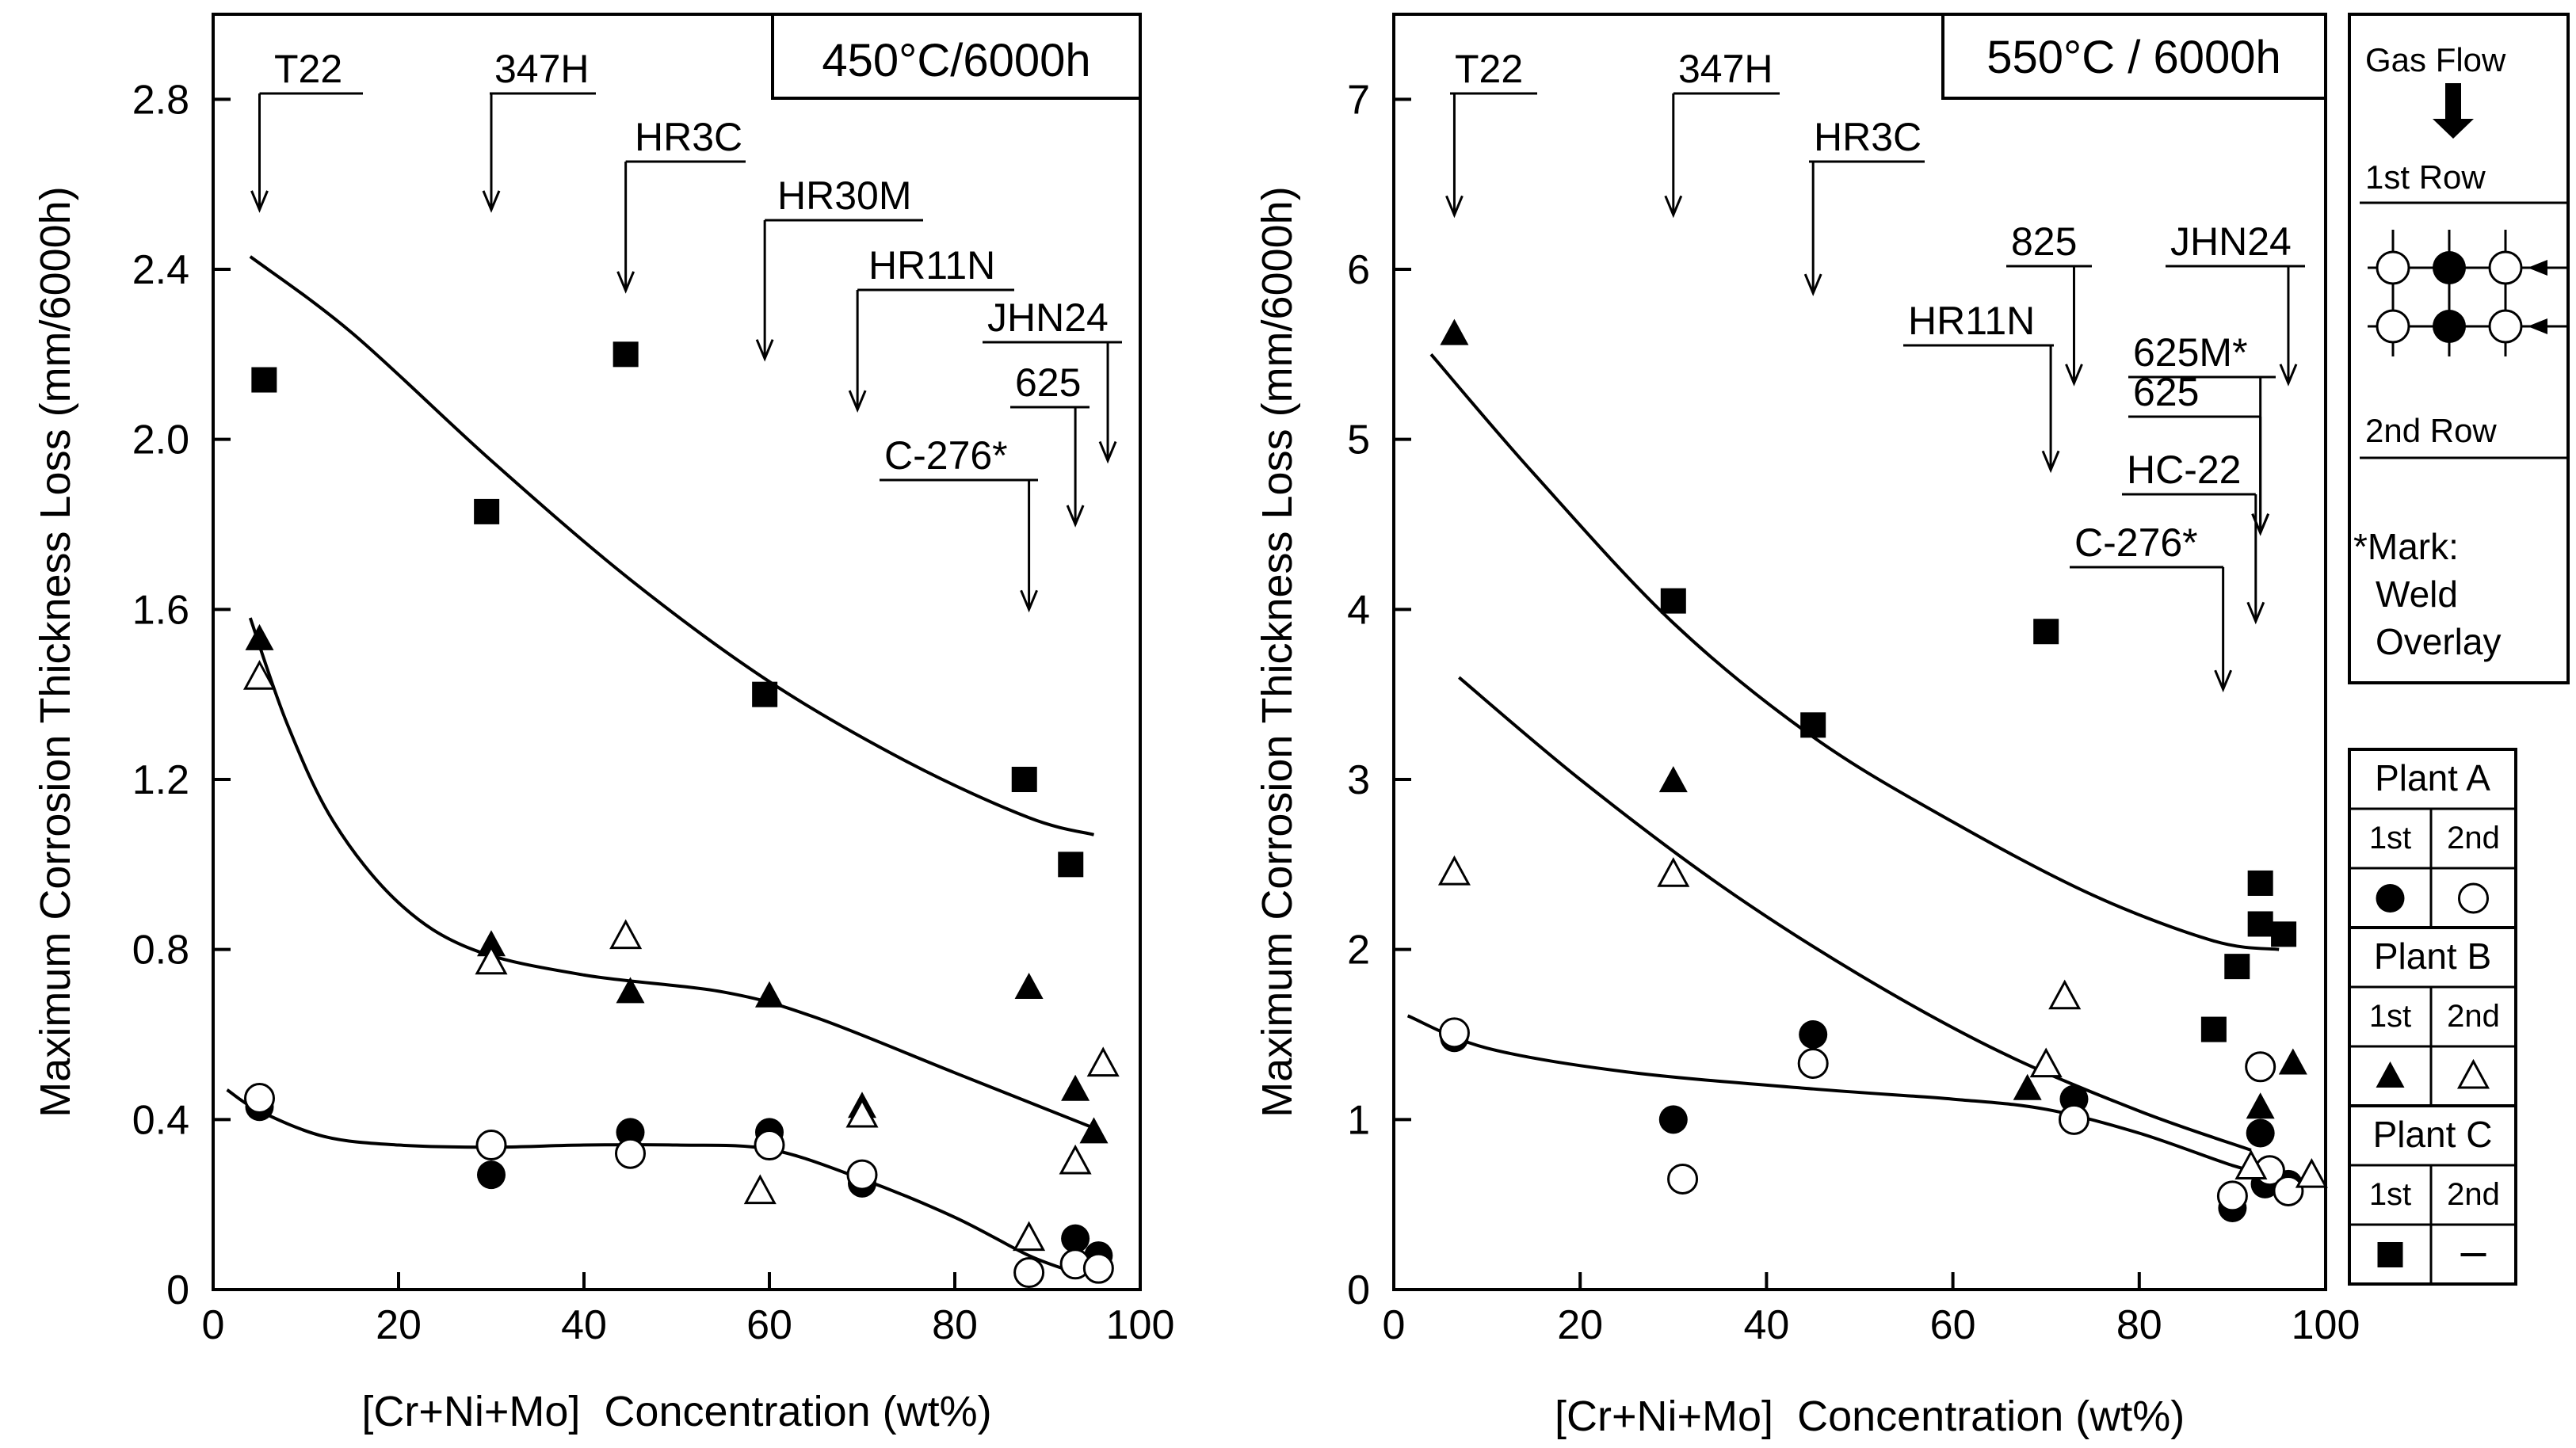  I want to click on legend-col-1st: 1st, so click(2390, 1017).